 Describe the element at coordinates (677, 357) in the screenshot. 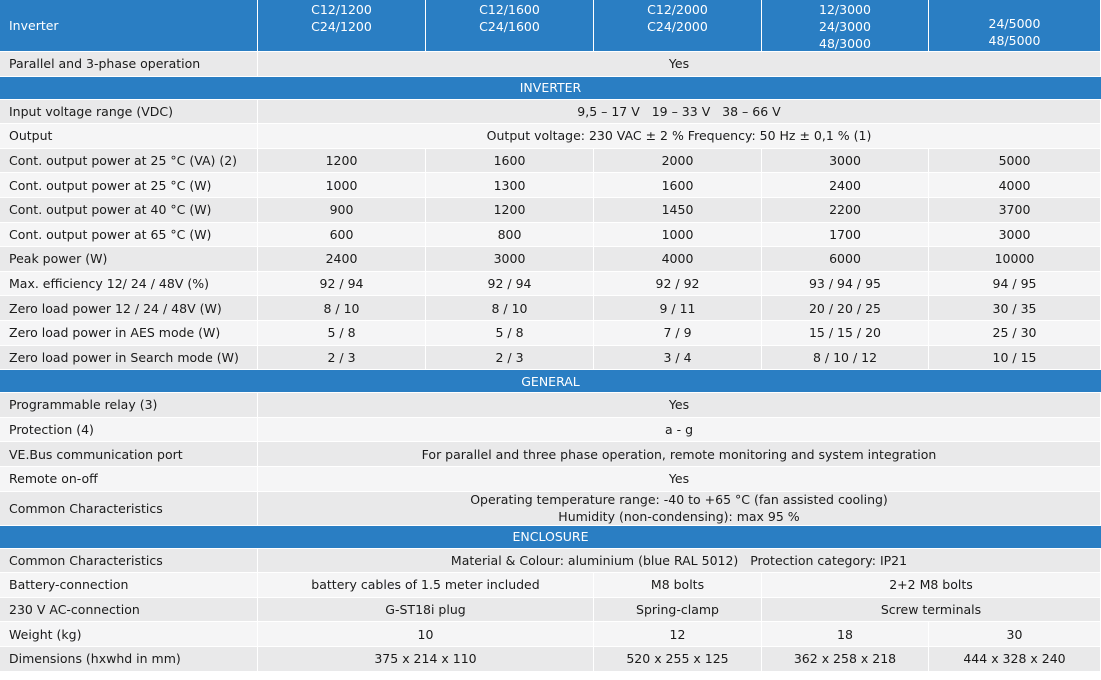

I see `value-cell: 3 / 4` at that location.